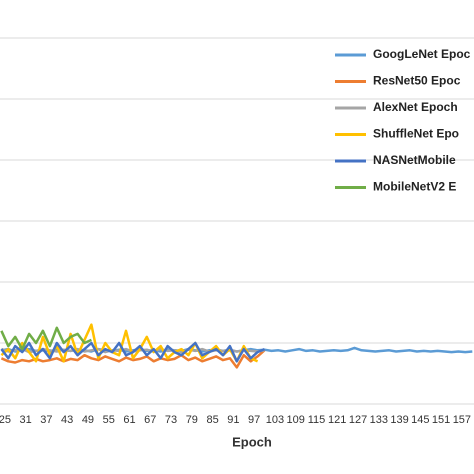 Image resolution: width=474 pixels, height=474 pixels. I want to click on x-tick-label: 25, so click(5, 420).